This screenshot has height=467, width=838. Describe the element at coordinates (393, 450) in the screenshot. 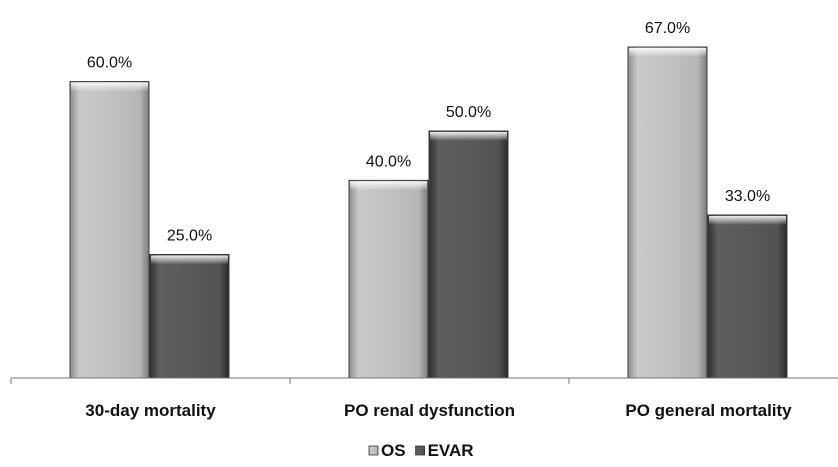

I see `legend-label-os: OS` at that location.